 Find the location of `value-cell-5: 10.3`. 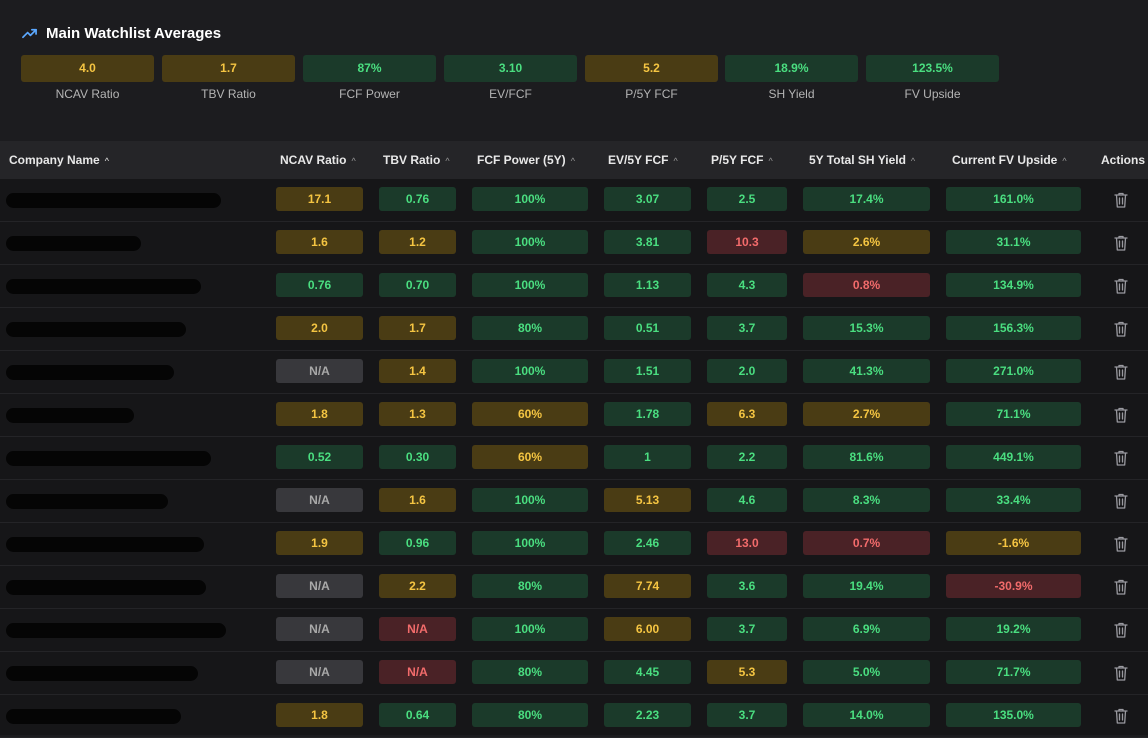

value-cell-5: 10.3 is located at coordinates (747, 242).